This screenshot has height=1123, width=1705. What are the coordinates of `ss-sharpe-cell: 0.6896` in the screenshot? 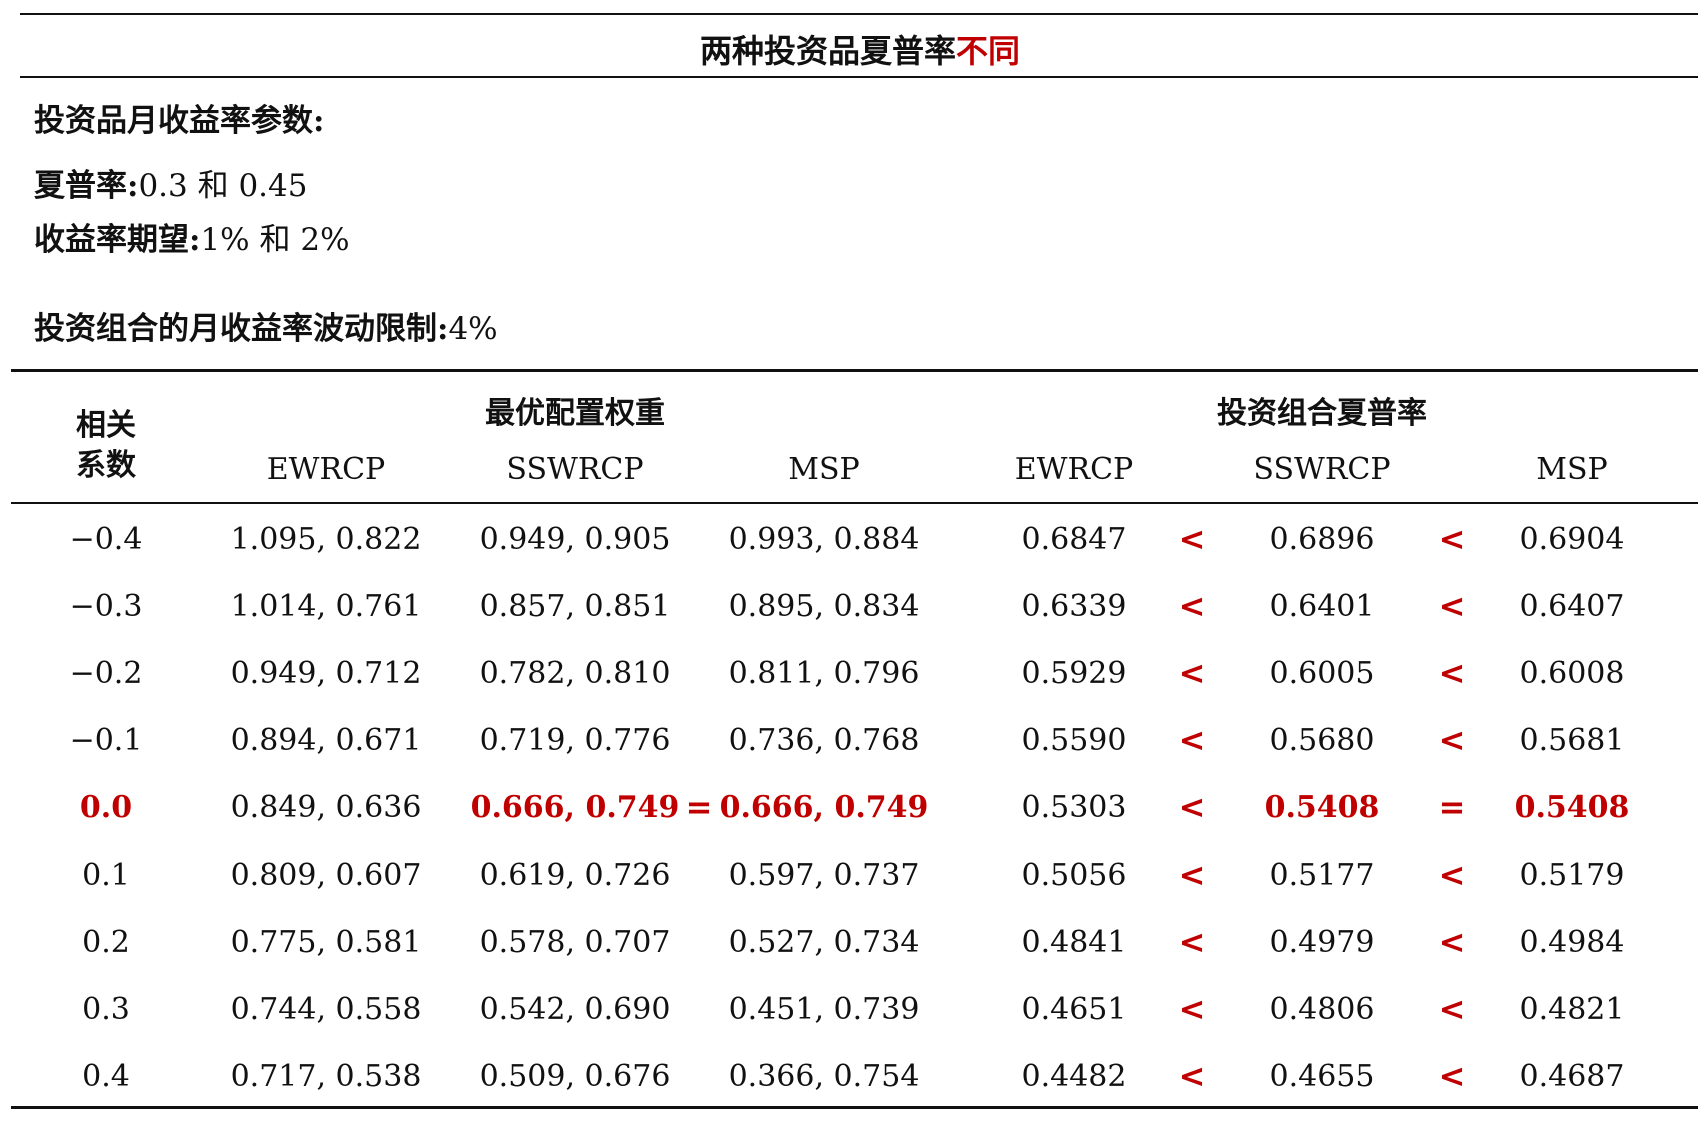 It's located at (1322, 539).